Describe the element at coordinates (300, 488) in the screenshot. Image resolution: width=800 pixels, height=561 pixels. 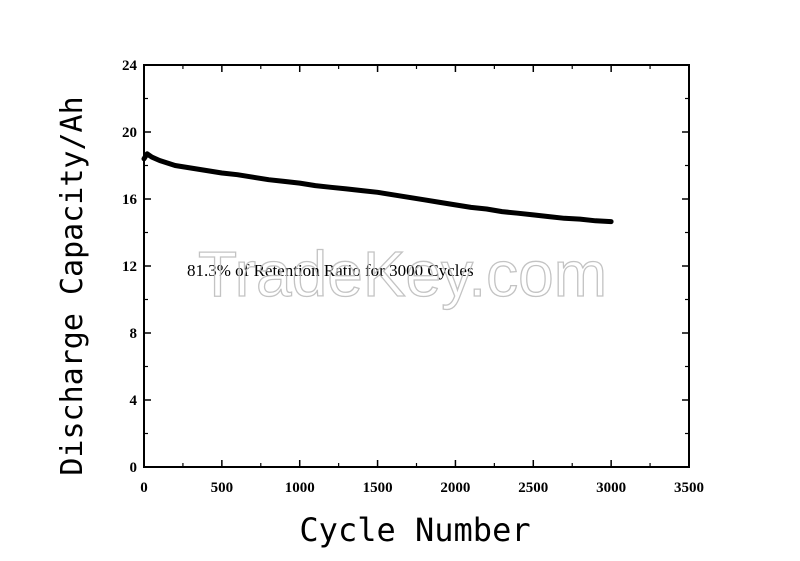
I see `x-tick-label: 1000` at that location.